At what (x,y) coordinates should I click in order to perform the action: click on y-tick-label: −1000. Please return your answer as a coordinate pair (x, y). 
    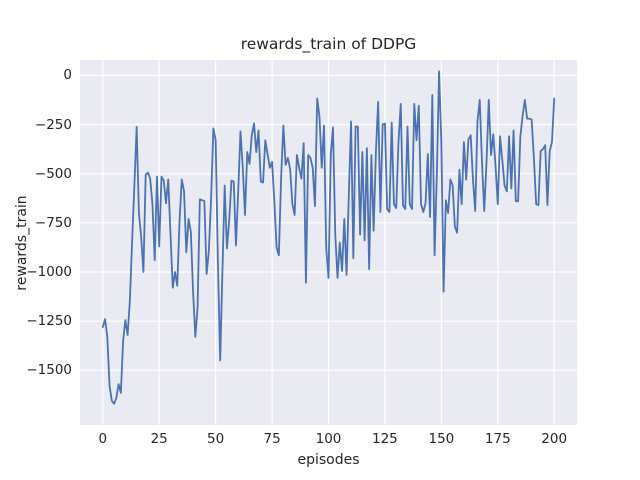
    Looking at the image, I should click on (49, 272).